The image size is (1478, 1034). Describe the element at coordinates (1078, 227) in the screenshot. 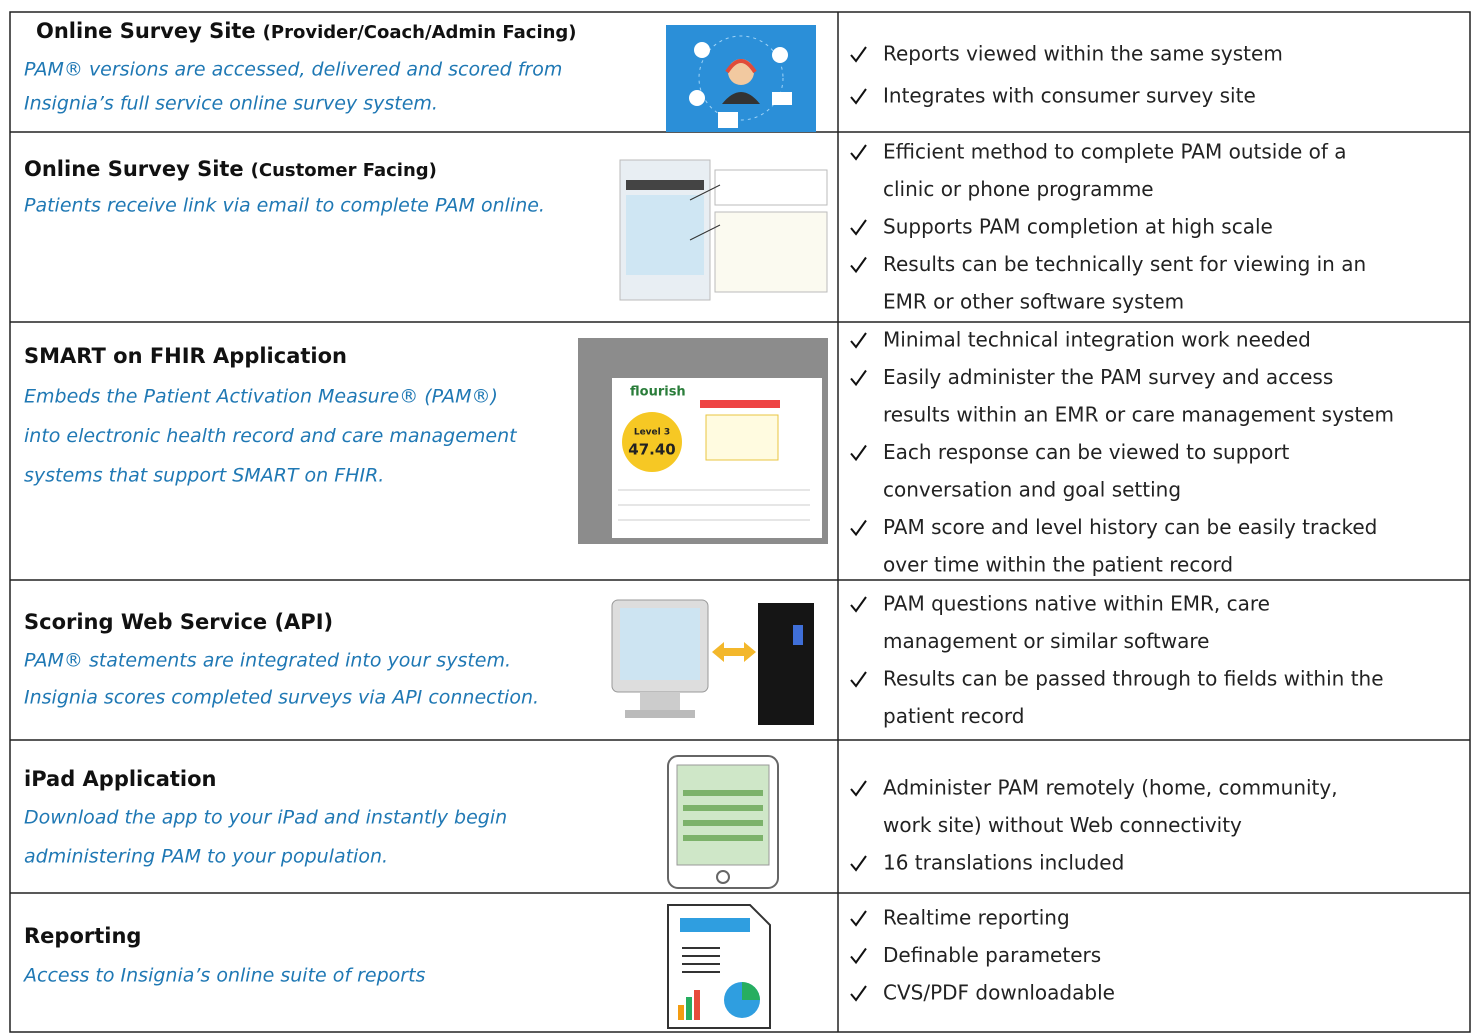

I see `bullet-text: Supports PAM completion at high scale` at that location.